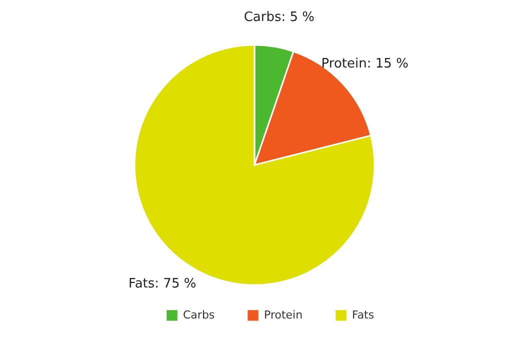 The image size is (509, 339). What do you see at coordinates (364, 64) in the screenshot?
I see `data-label: Protein: 15 %` at bounding box center [364, 64].